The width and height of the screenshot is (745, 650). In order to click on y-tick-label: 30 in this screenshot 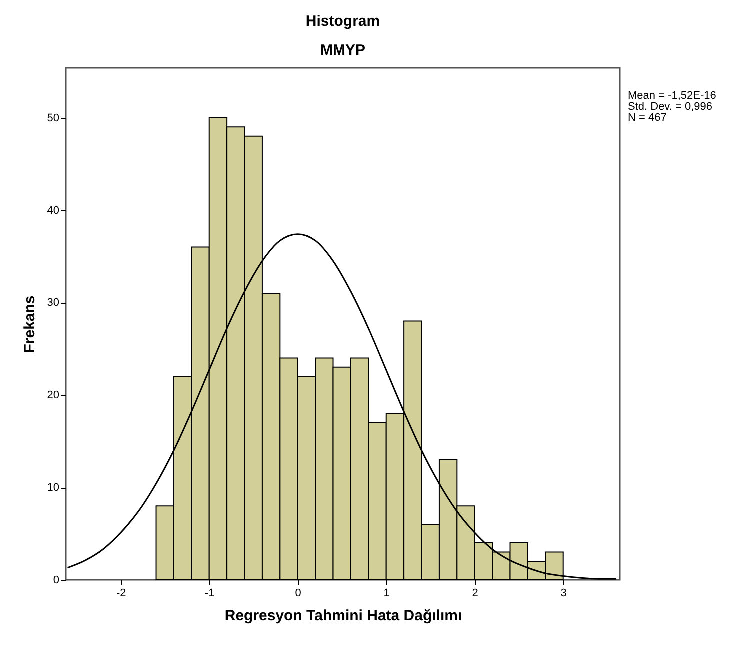, I will do `click(53, 303)`.